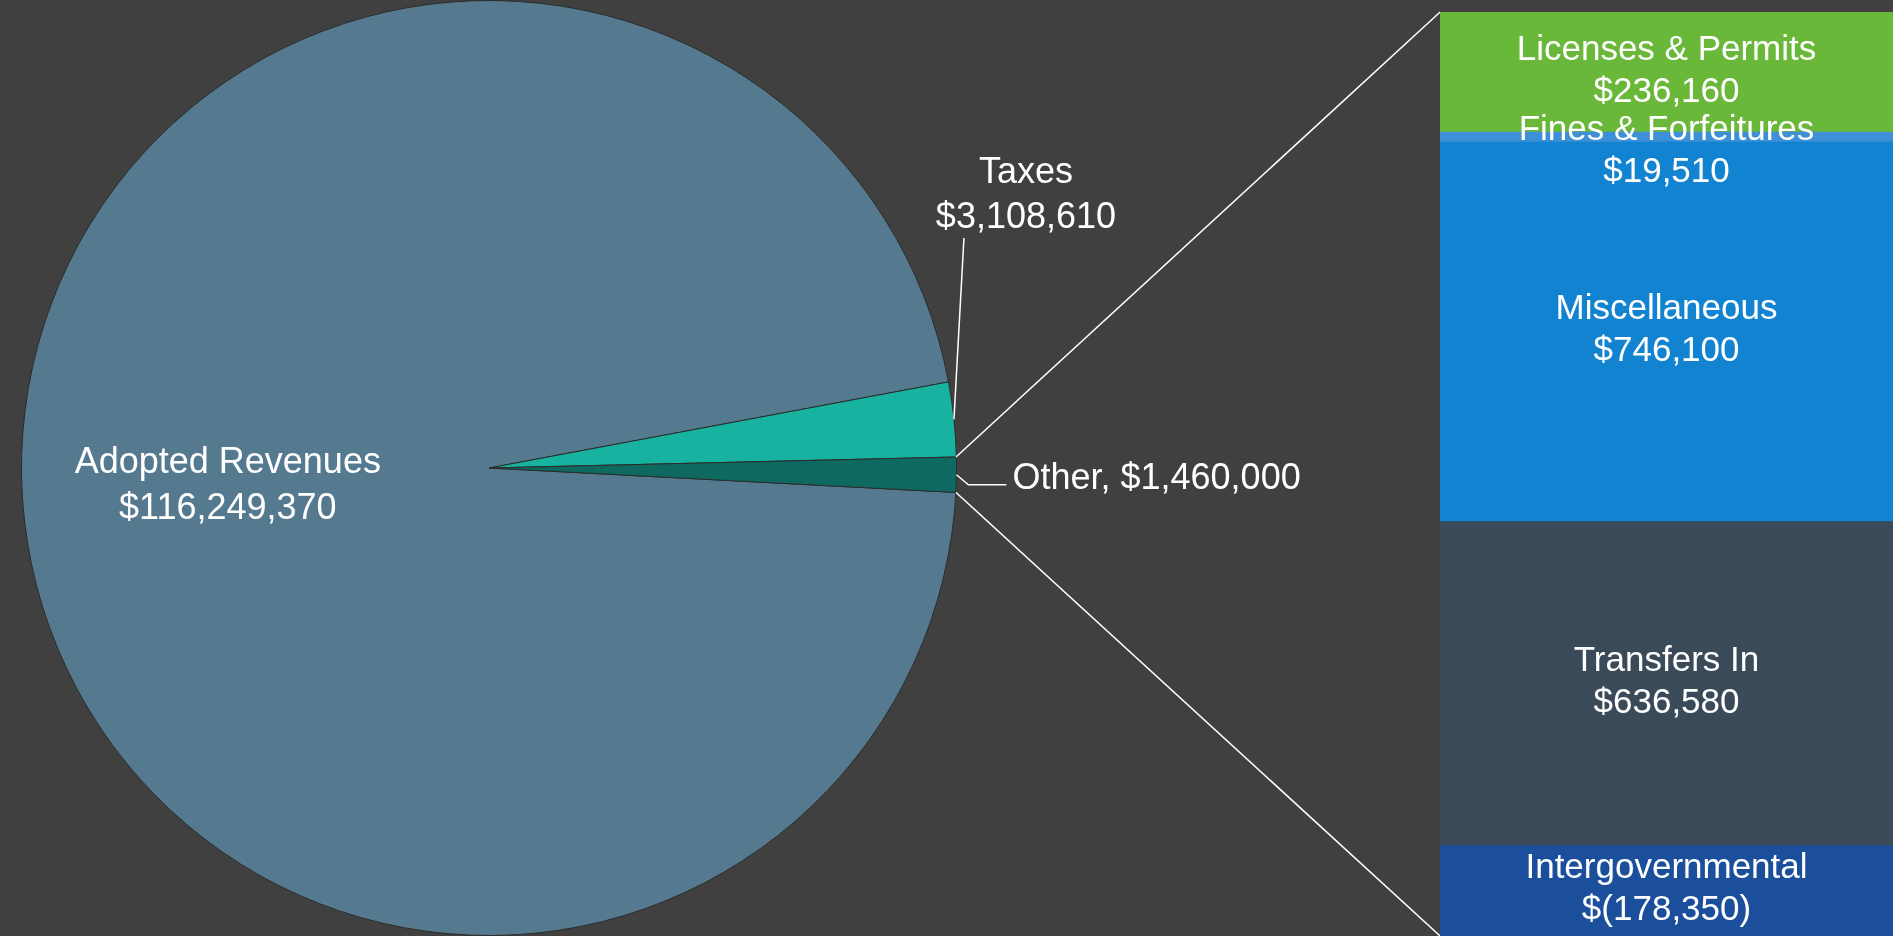 This screenshot has height=936, width=1893. Describe the element at coordinates (1666, 866) in the screenshot. I see `series-label: Intergovernmental` at that location.